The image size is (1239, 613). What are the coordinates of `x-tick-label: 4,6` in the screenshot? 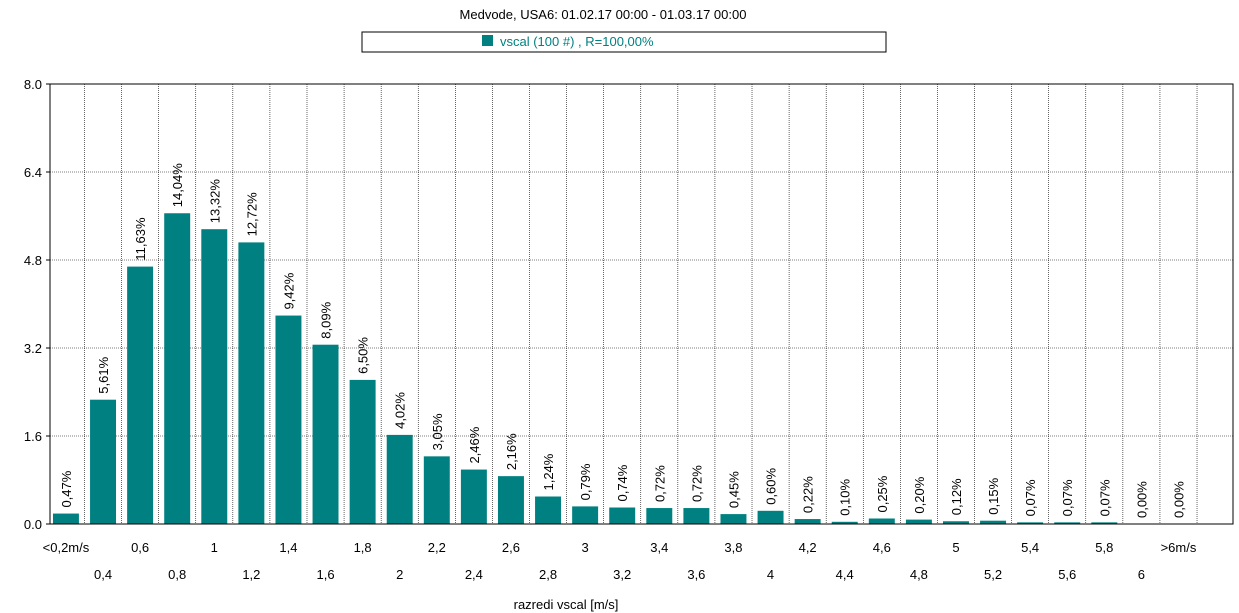 It's located at (882, 547).